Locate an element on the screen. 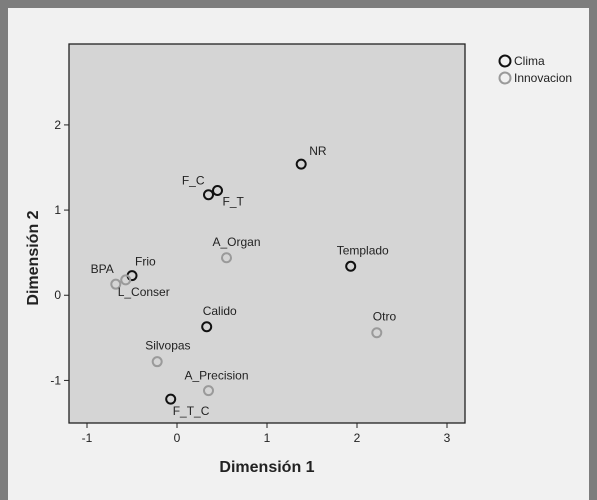 Image resolution: width=597 pixels, height=500 pixels. y-tick-label: -1 is located at coordinates (55, 380).